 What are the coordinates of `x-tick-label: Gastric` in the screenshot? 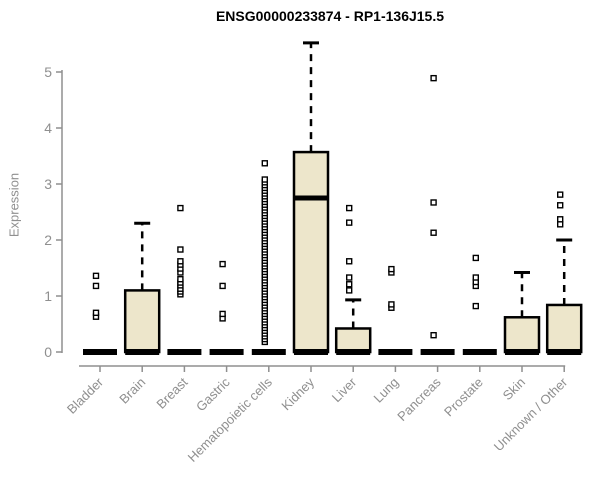 It's located at (213, 394).